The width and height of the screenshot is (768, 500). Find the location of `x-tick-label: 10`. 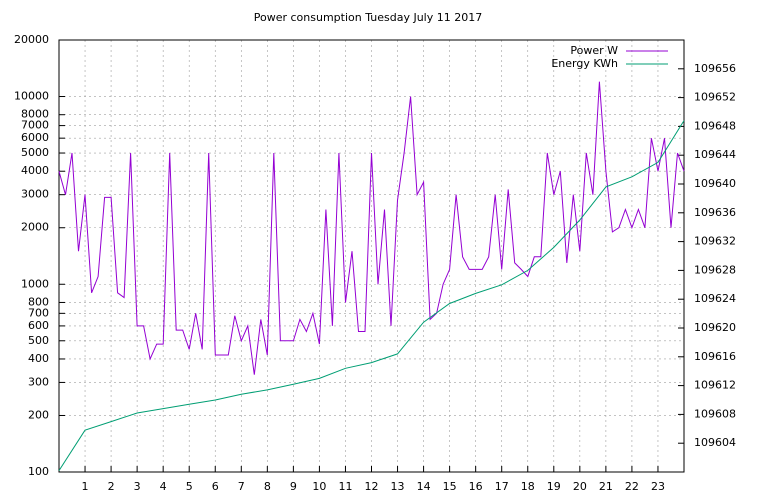

x-tick-label: 10 is located at coordinates (319, 486).